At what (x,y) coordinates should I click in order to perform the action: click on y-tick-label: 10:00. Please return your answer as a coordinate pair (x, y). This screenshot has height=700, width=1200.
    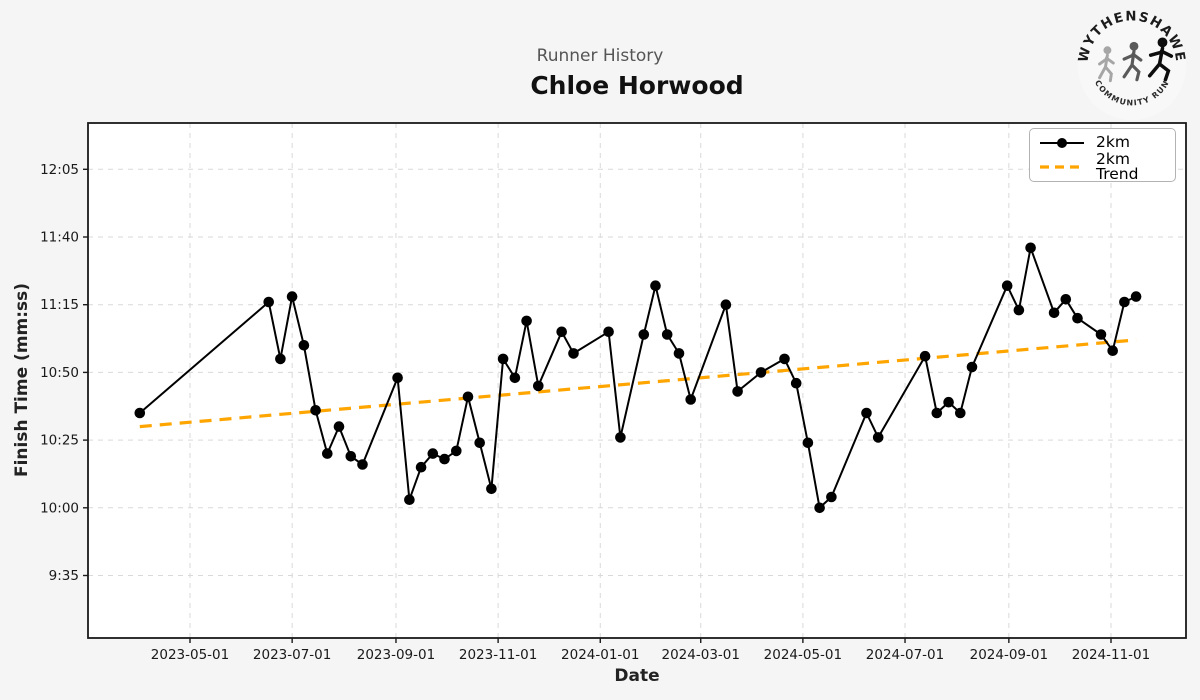
    Looking at the image, I should click on (59, 508).